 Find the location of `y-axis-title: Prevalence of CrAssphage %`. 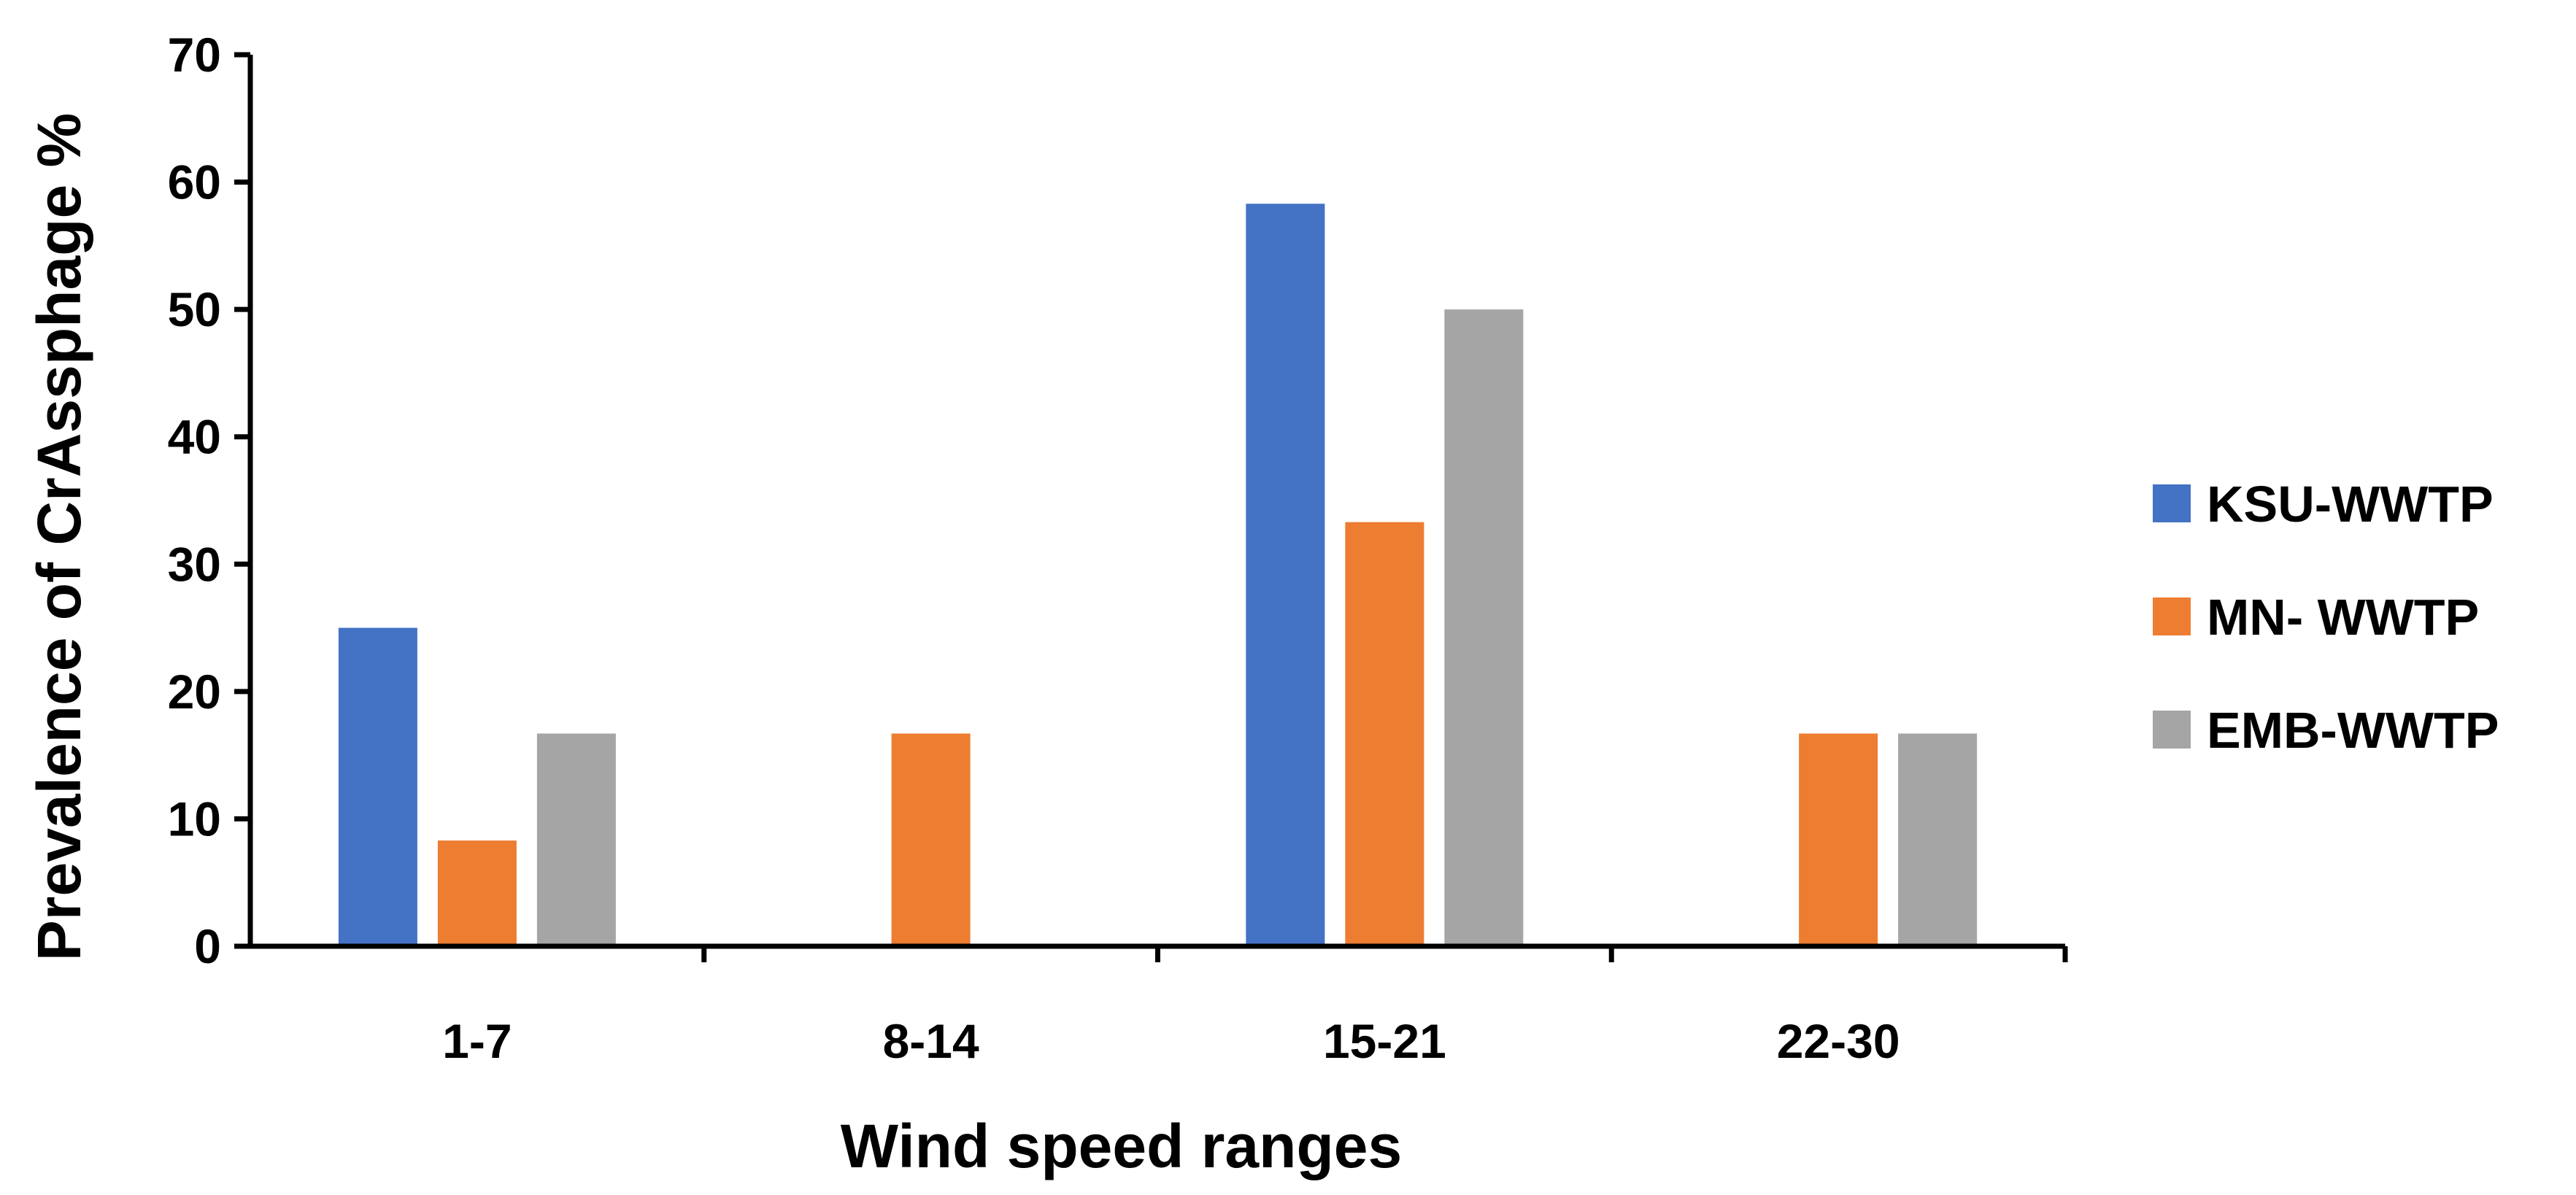

y-axis-title: Prevalence of CrAssphage % is located at coordinates (59, 537).